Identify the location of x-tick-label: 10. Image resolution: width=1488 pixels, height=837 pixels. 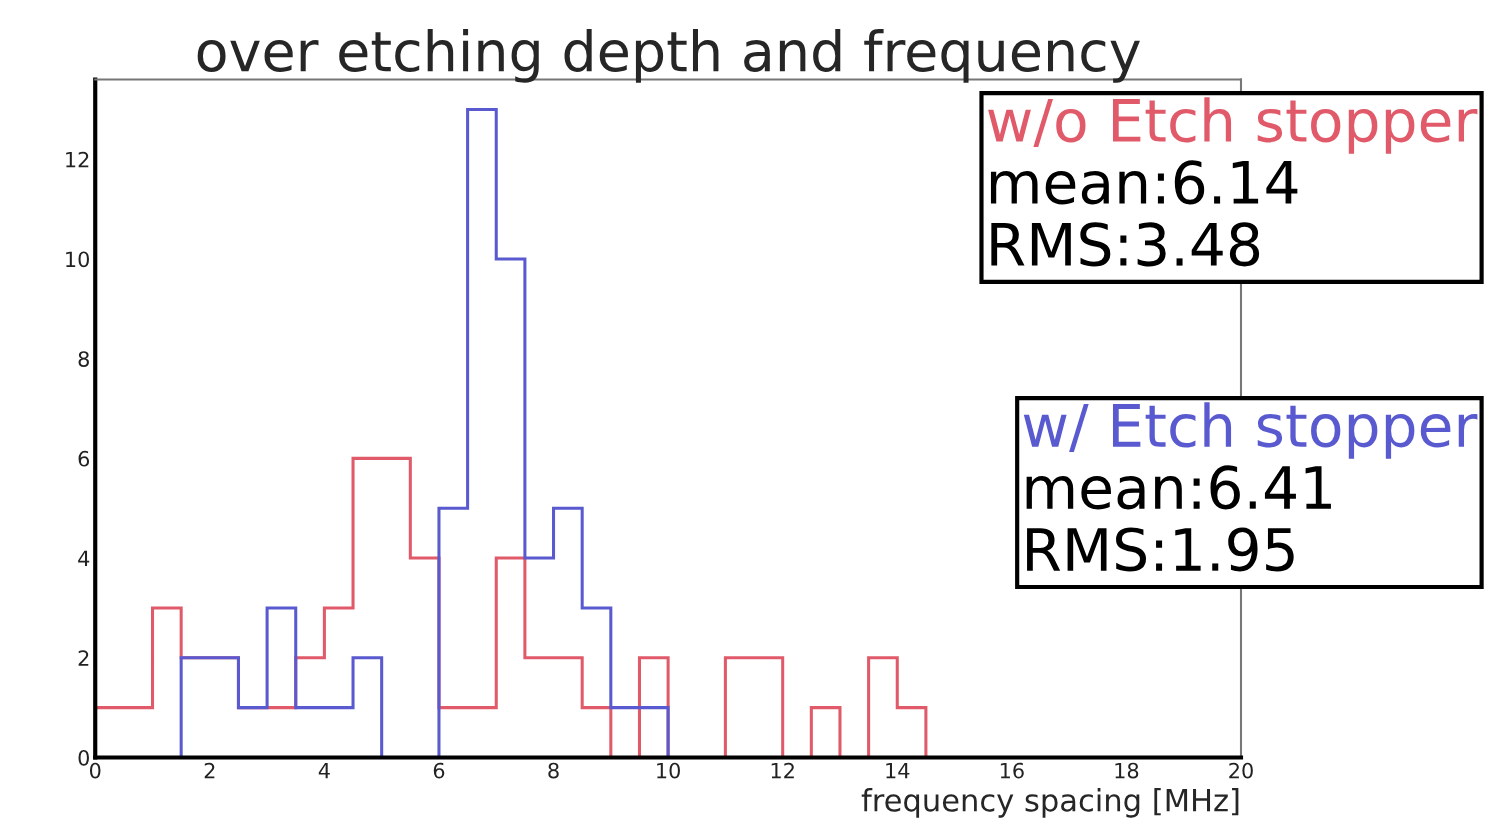
(668, 770).